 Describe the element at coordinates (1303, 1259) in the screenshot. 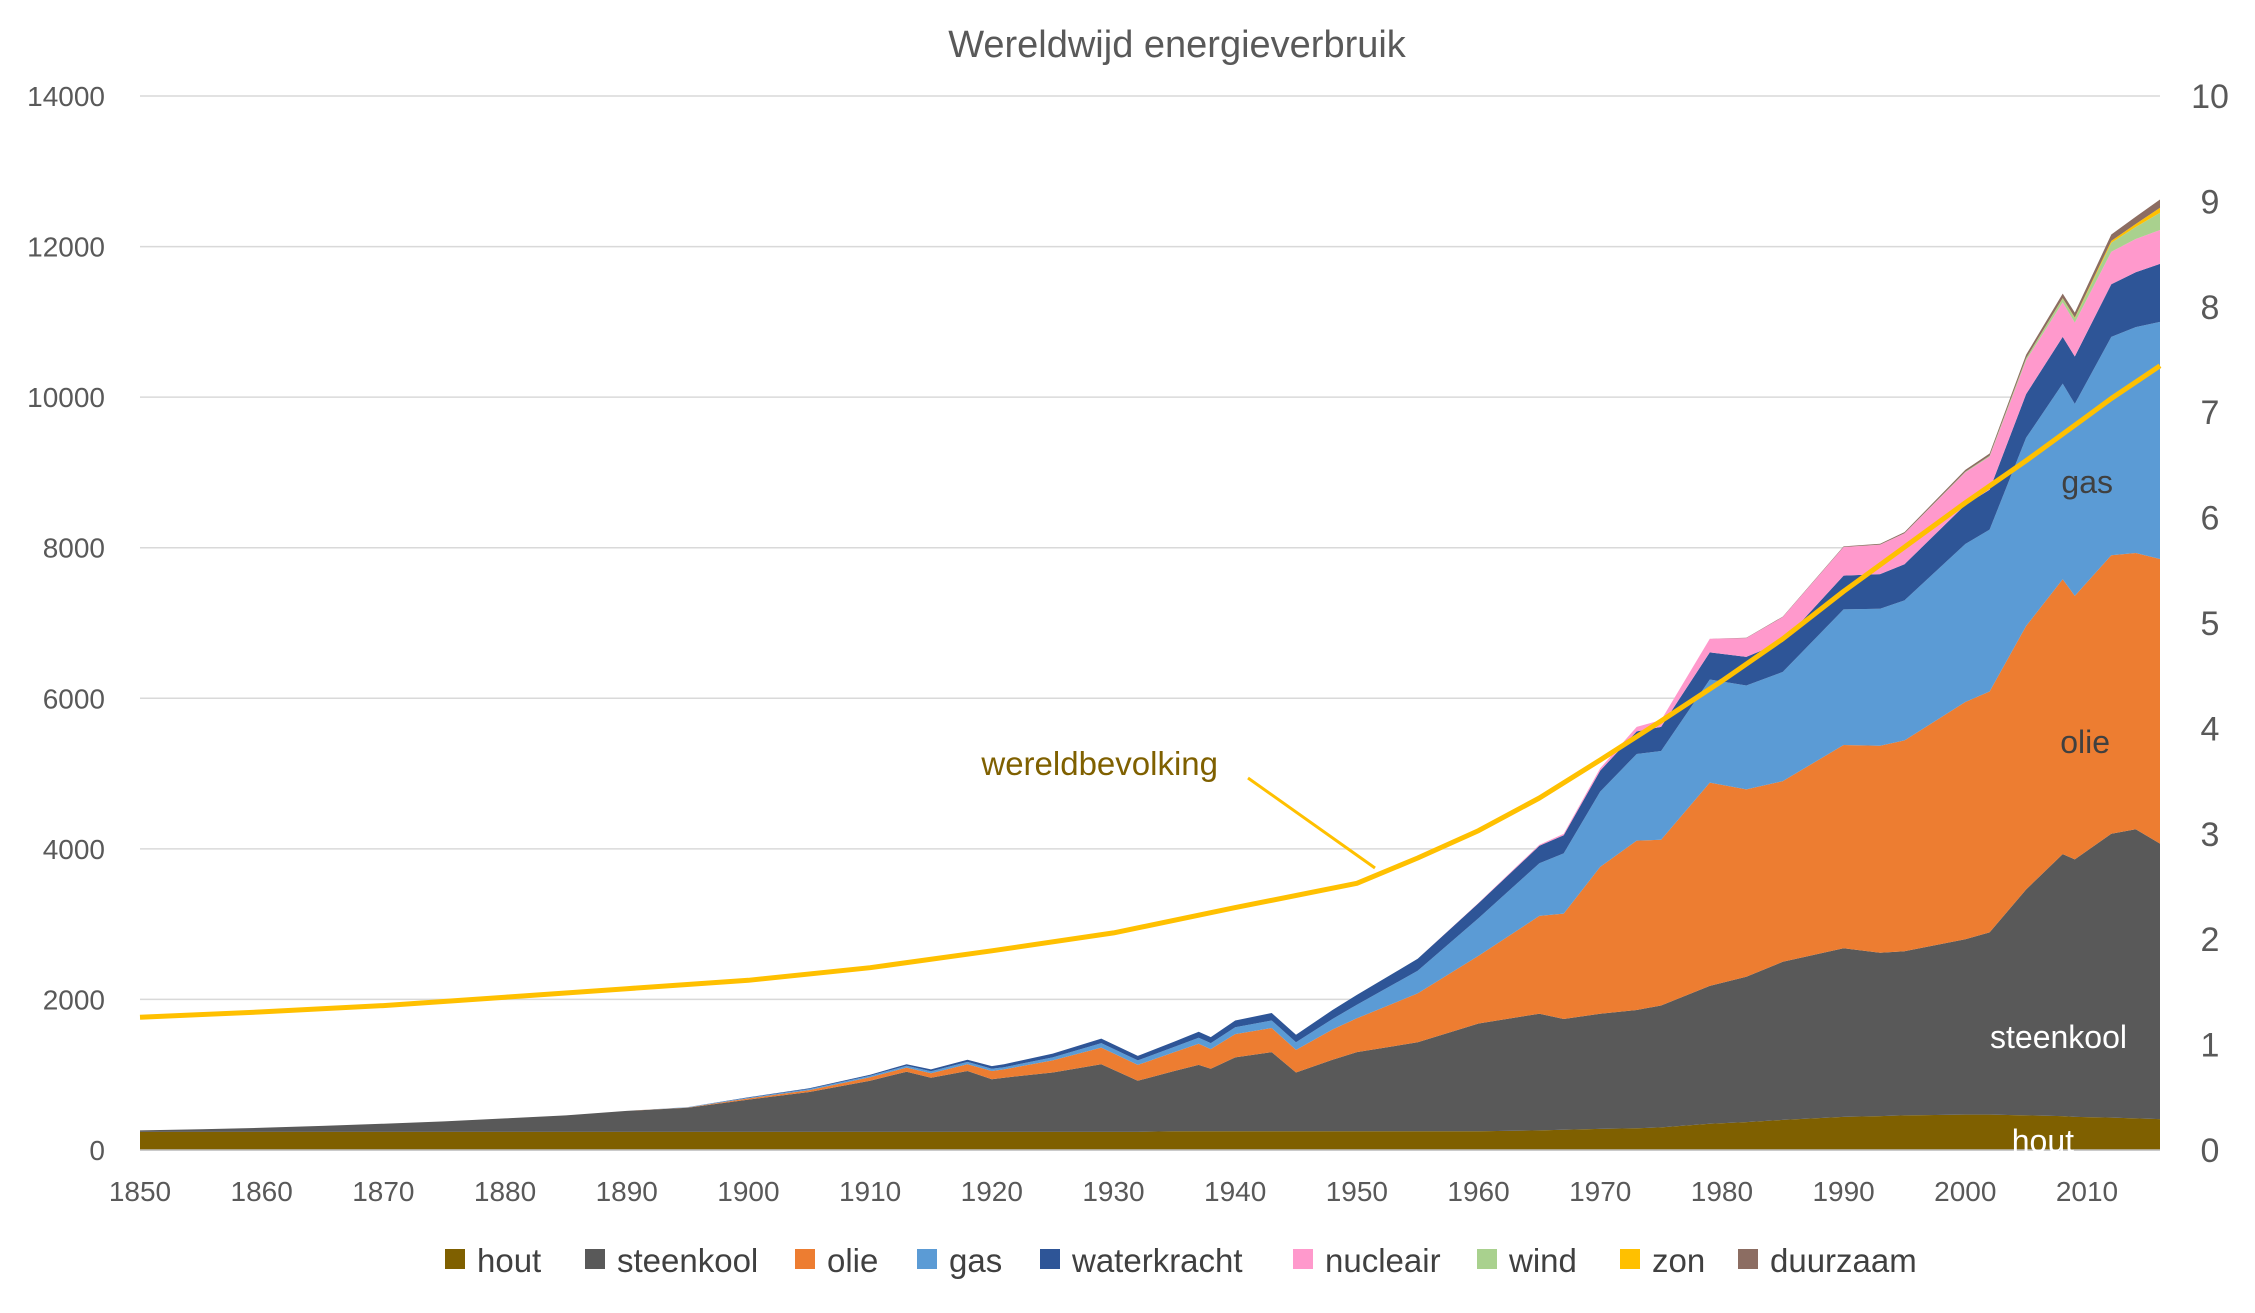

I see `legend-swatch-nucleair` at that location.